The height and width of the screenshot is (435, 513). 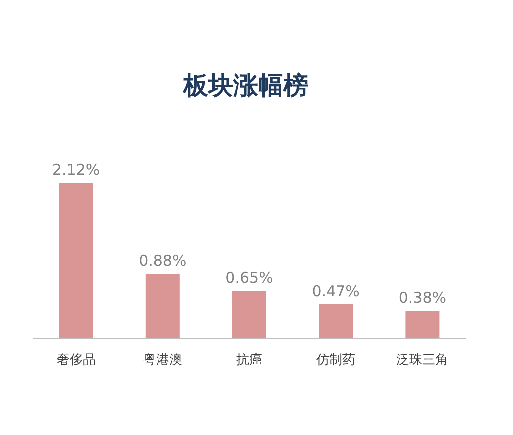 What do you see at coordinates (422, 298) in the screenshot?
I see `data-label: 0.38%` at bounding box center [422, 298].